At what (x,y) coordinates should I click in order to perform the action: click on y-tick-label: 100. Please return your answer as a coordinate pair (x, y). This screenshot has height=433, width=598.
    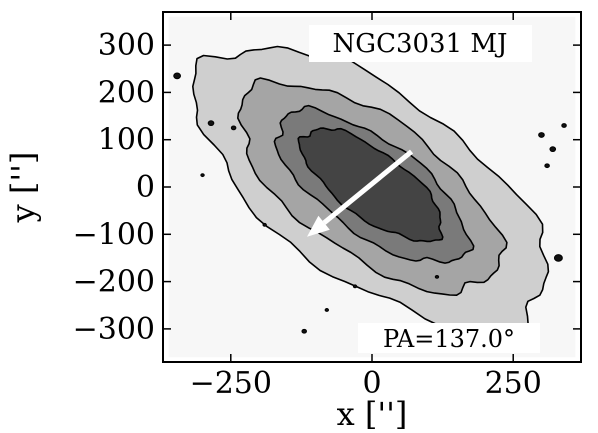
    Looking at the image, I should click on (126, 140).